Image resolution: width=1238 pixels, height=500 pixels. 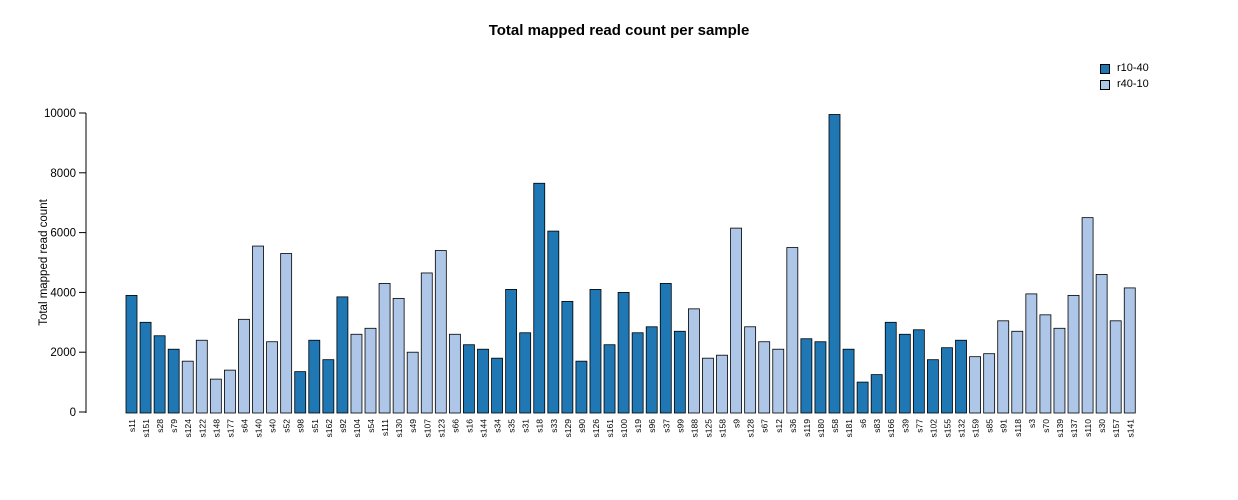 What do you see at coordinates (1130, 428) in the screenshot?
I see `x-axis-label-s141: s141` at bounding box center [1130, 428].